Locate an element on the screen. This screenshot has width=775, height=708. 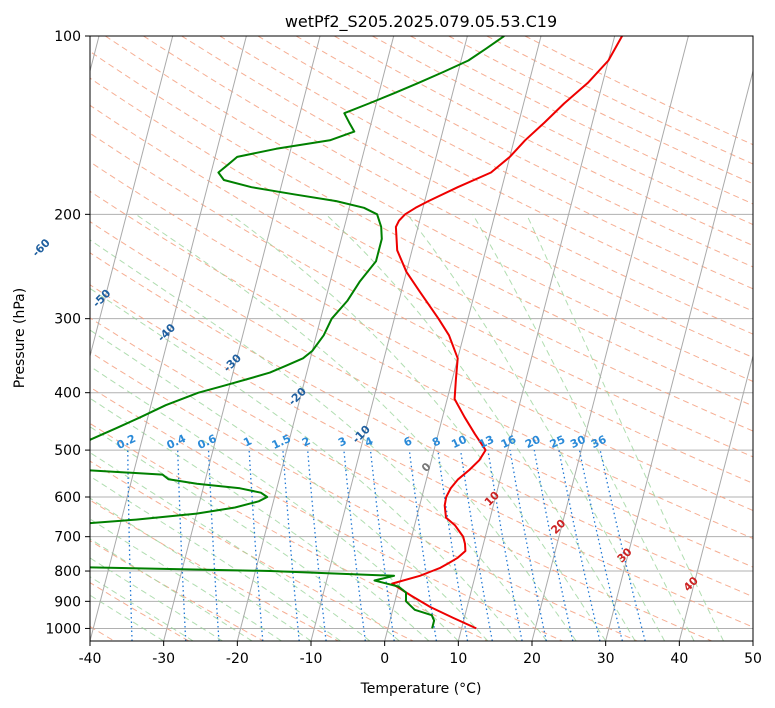
x-tick-label: 30 is located at coordinates (606, 659).